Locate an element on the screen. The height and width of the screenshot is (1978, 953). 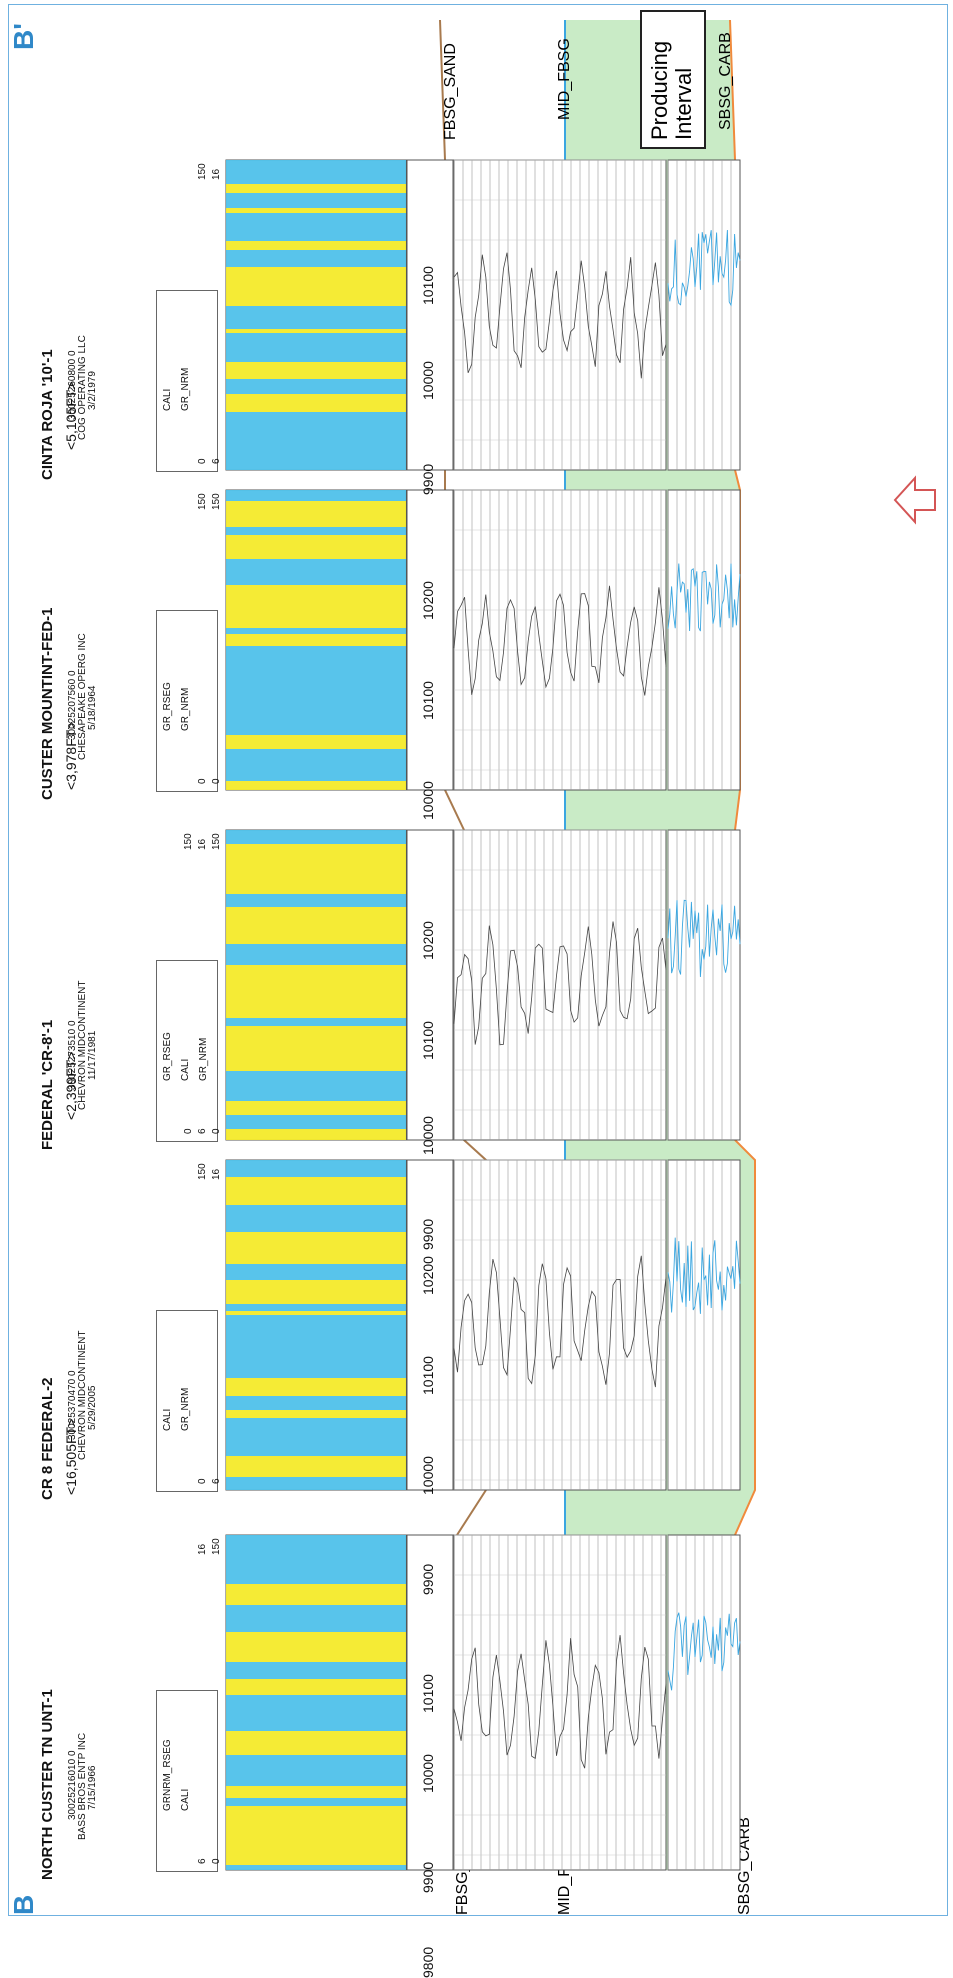
direction-arrow-icon is located at coordinates (914, 500).